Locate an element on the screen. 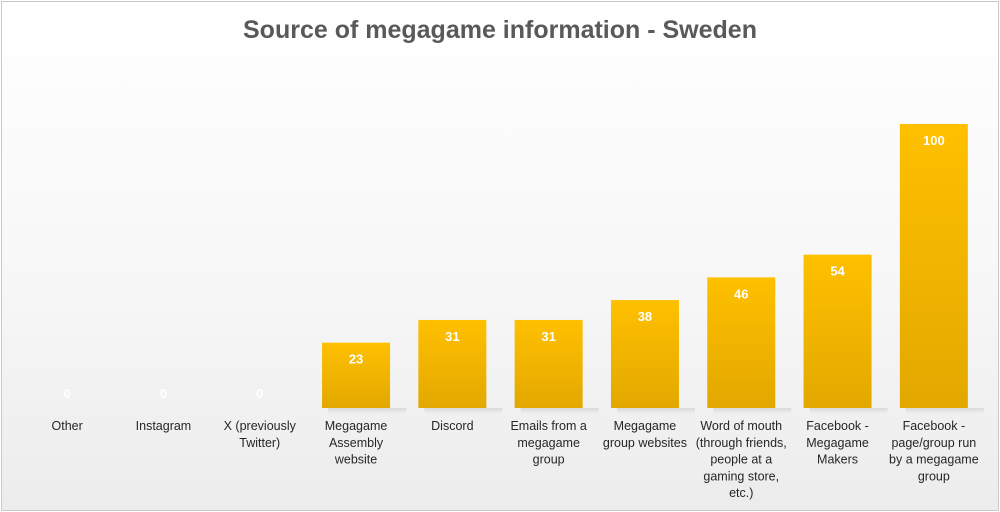 The height and width of the screenshot is (512, 1000). bar-value-label: 54 is located at coordinates (837, 271).